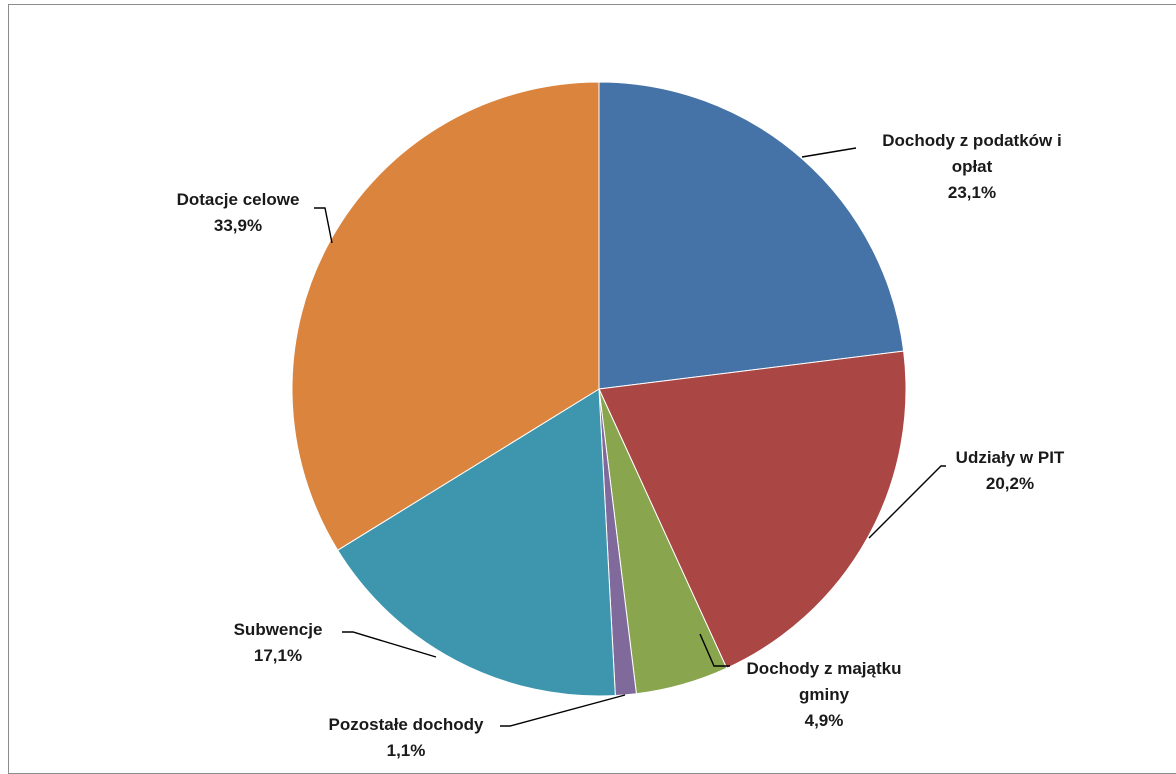 Image resolution: width=1176 pixels, height=774 pixels. I want to click on data-label-value: 20,2%, so click(1010, 483).